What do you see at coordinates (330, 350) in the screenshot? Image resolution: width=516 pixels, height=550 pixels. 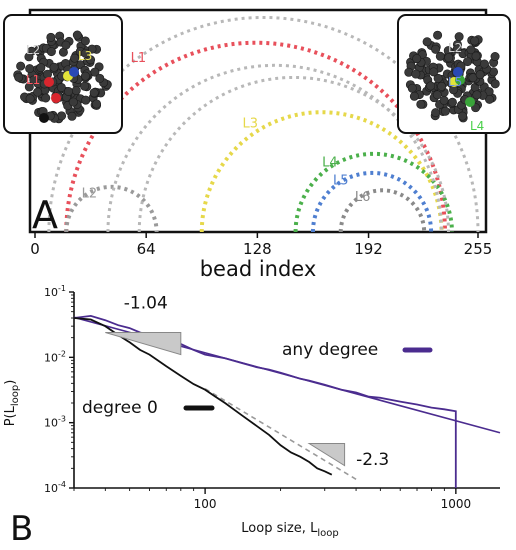 I see `legend-label-any-degree: any degree` at bounding box center [330, 350].